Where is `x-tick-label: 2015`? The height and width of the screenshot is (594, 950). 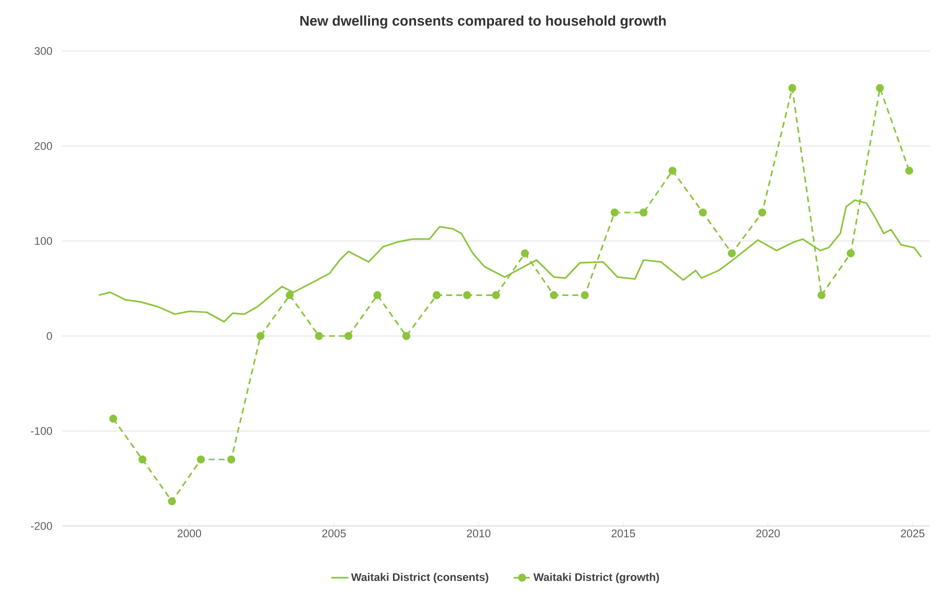 x-tick-label: 2015 is located at coordinates (624, 534).